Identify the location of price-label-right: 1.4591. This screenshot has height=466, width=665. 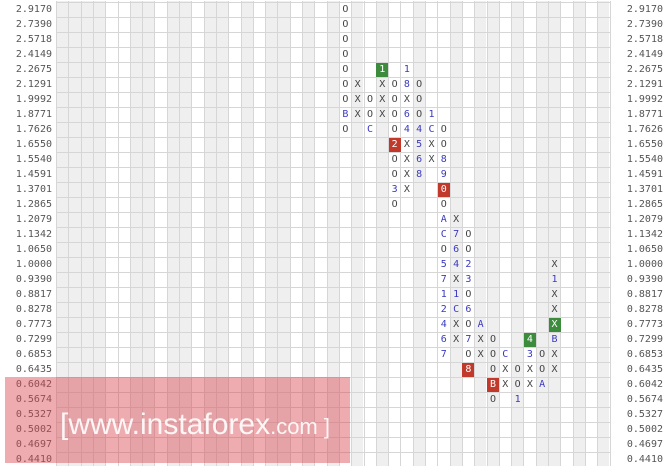
(644, 174).